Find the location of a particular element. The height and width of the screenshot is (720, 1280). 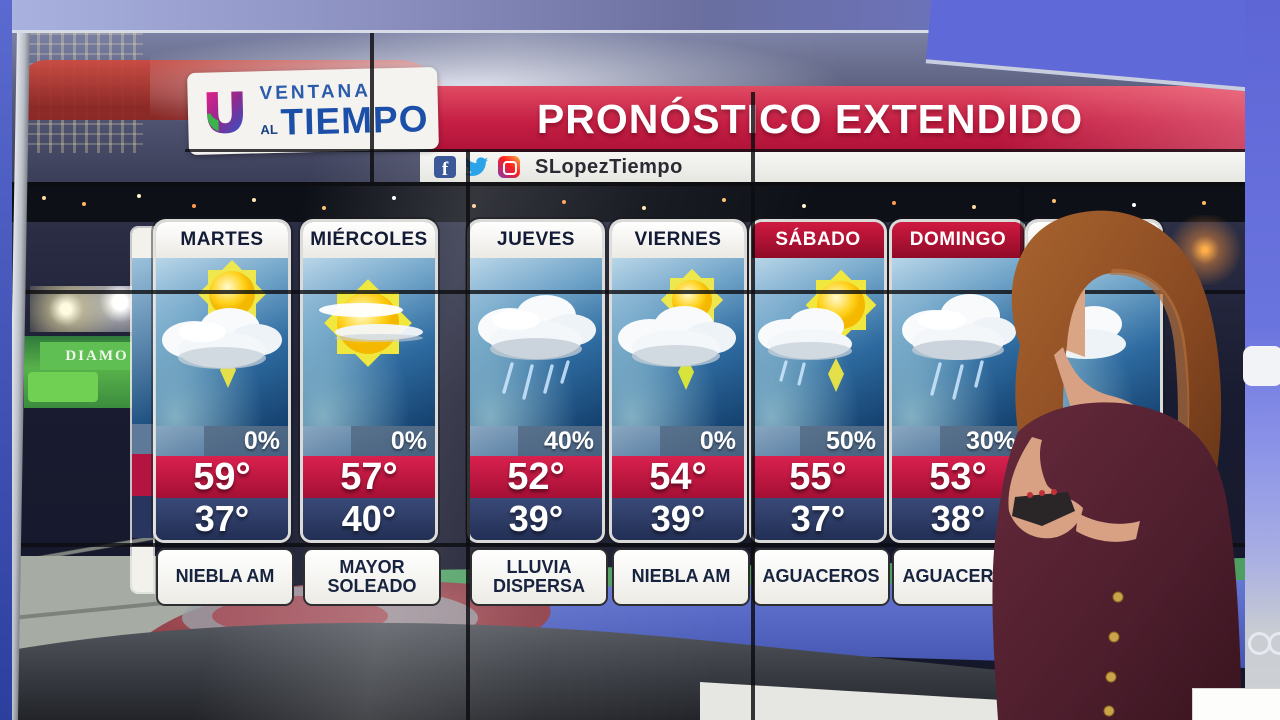

forecast-card: MIÉRCOLES 0% 57° 40° is located at coordinates (369, 381).